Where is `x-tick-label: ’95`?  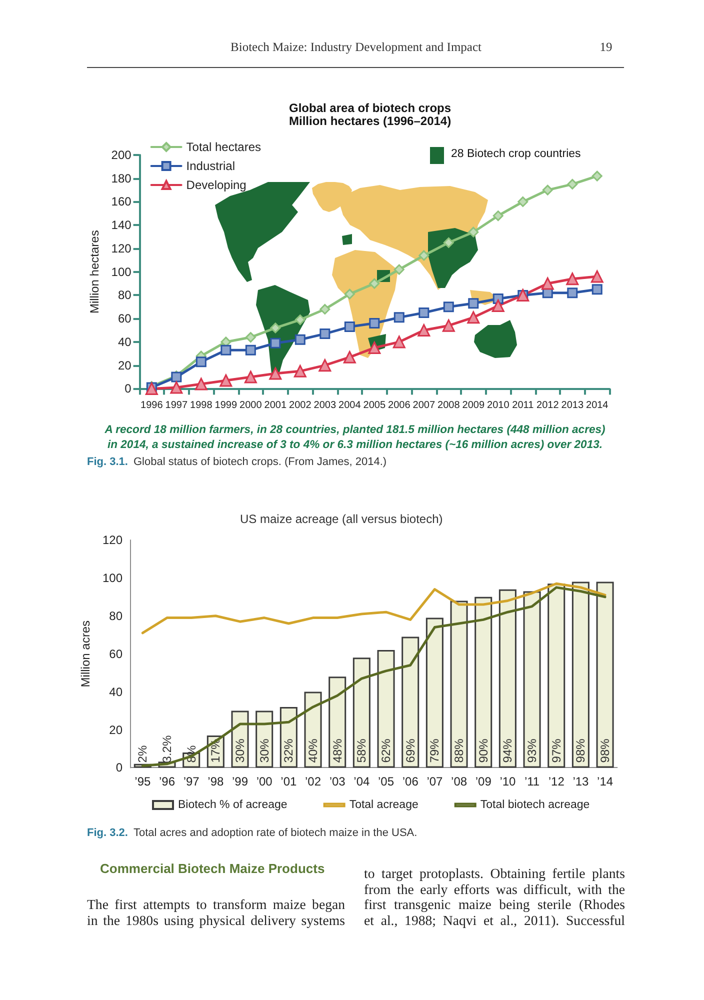
x-tick-label: ’95 is located at coordinates (142, 781).